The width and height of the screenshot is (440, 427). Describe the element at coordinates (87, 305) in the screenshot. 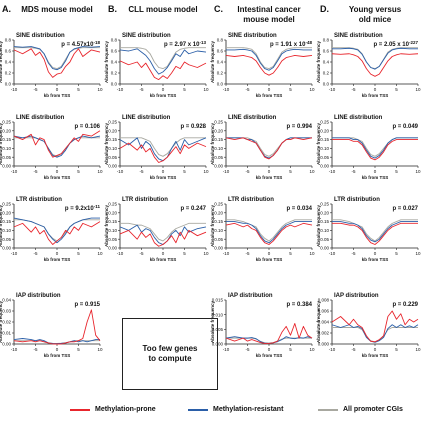

I see `p-value: p = 0.915` at that location.